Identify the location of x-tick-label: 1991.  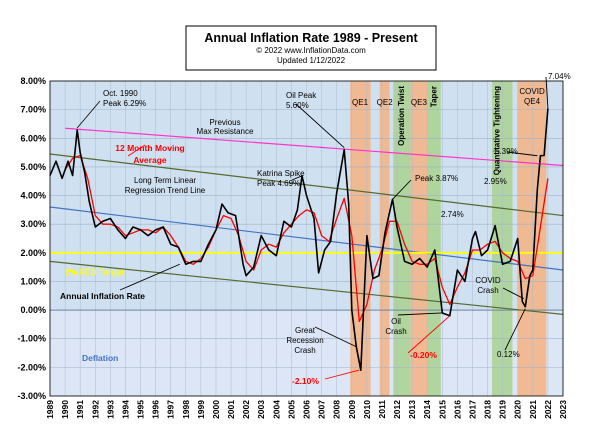
(80, 409).